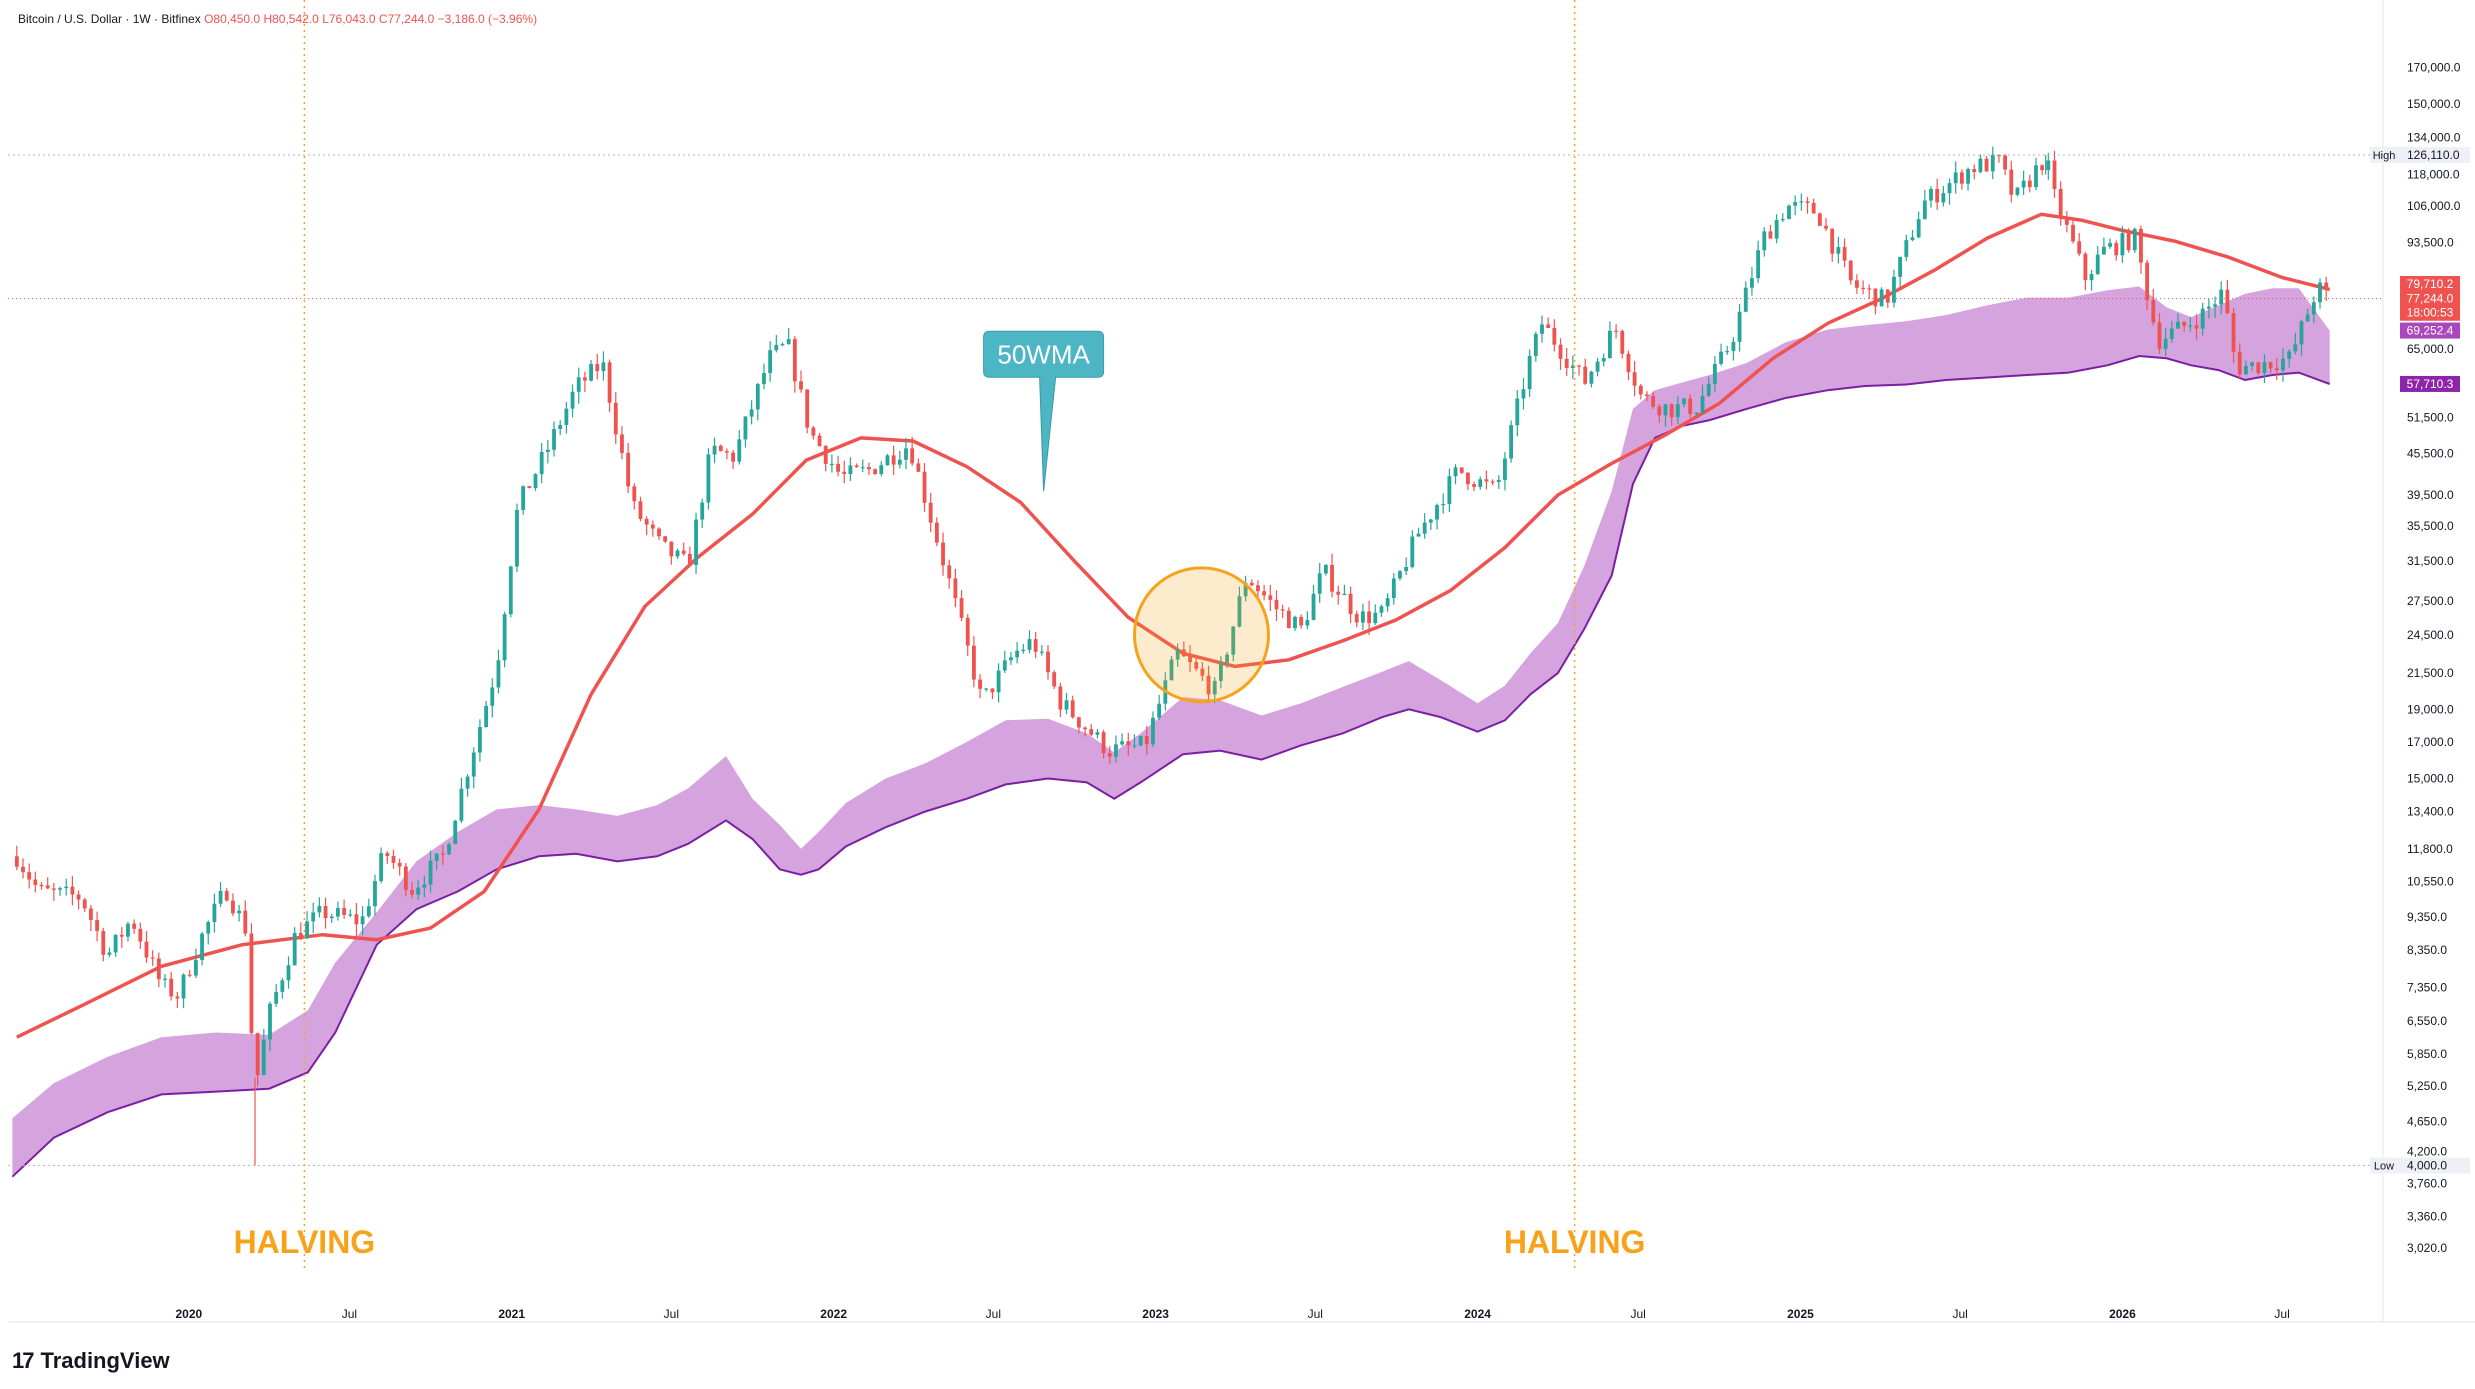  Describe the element at coordinates (2433, 155) in the screenshot. I see `marker-value: 126,110.0` at that location.